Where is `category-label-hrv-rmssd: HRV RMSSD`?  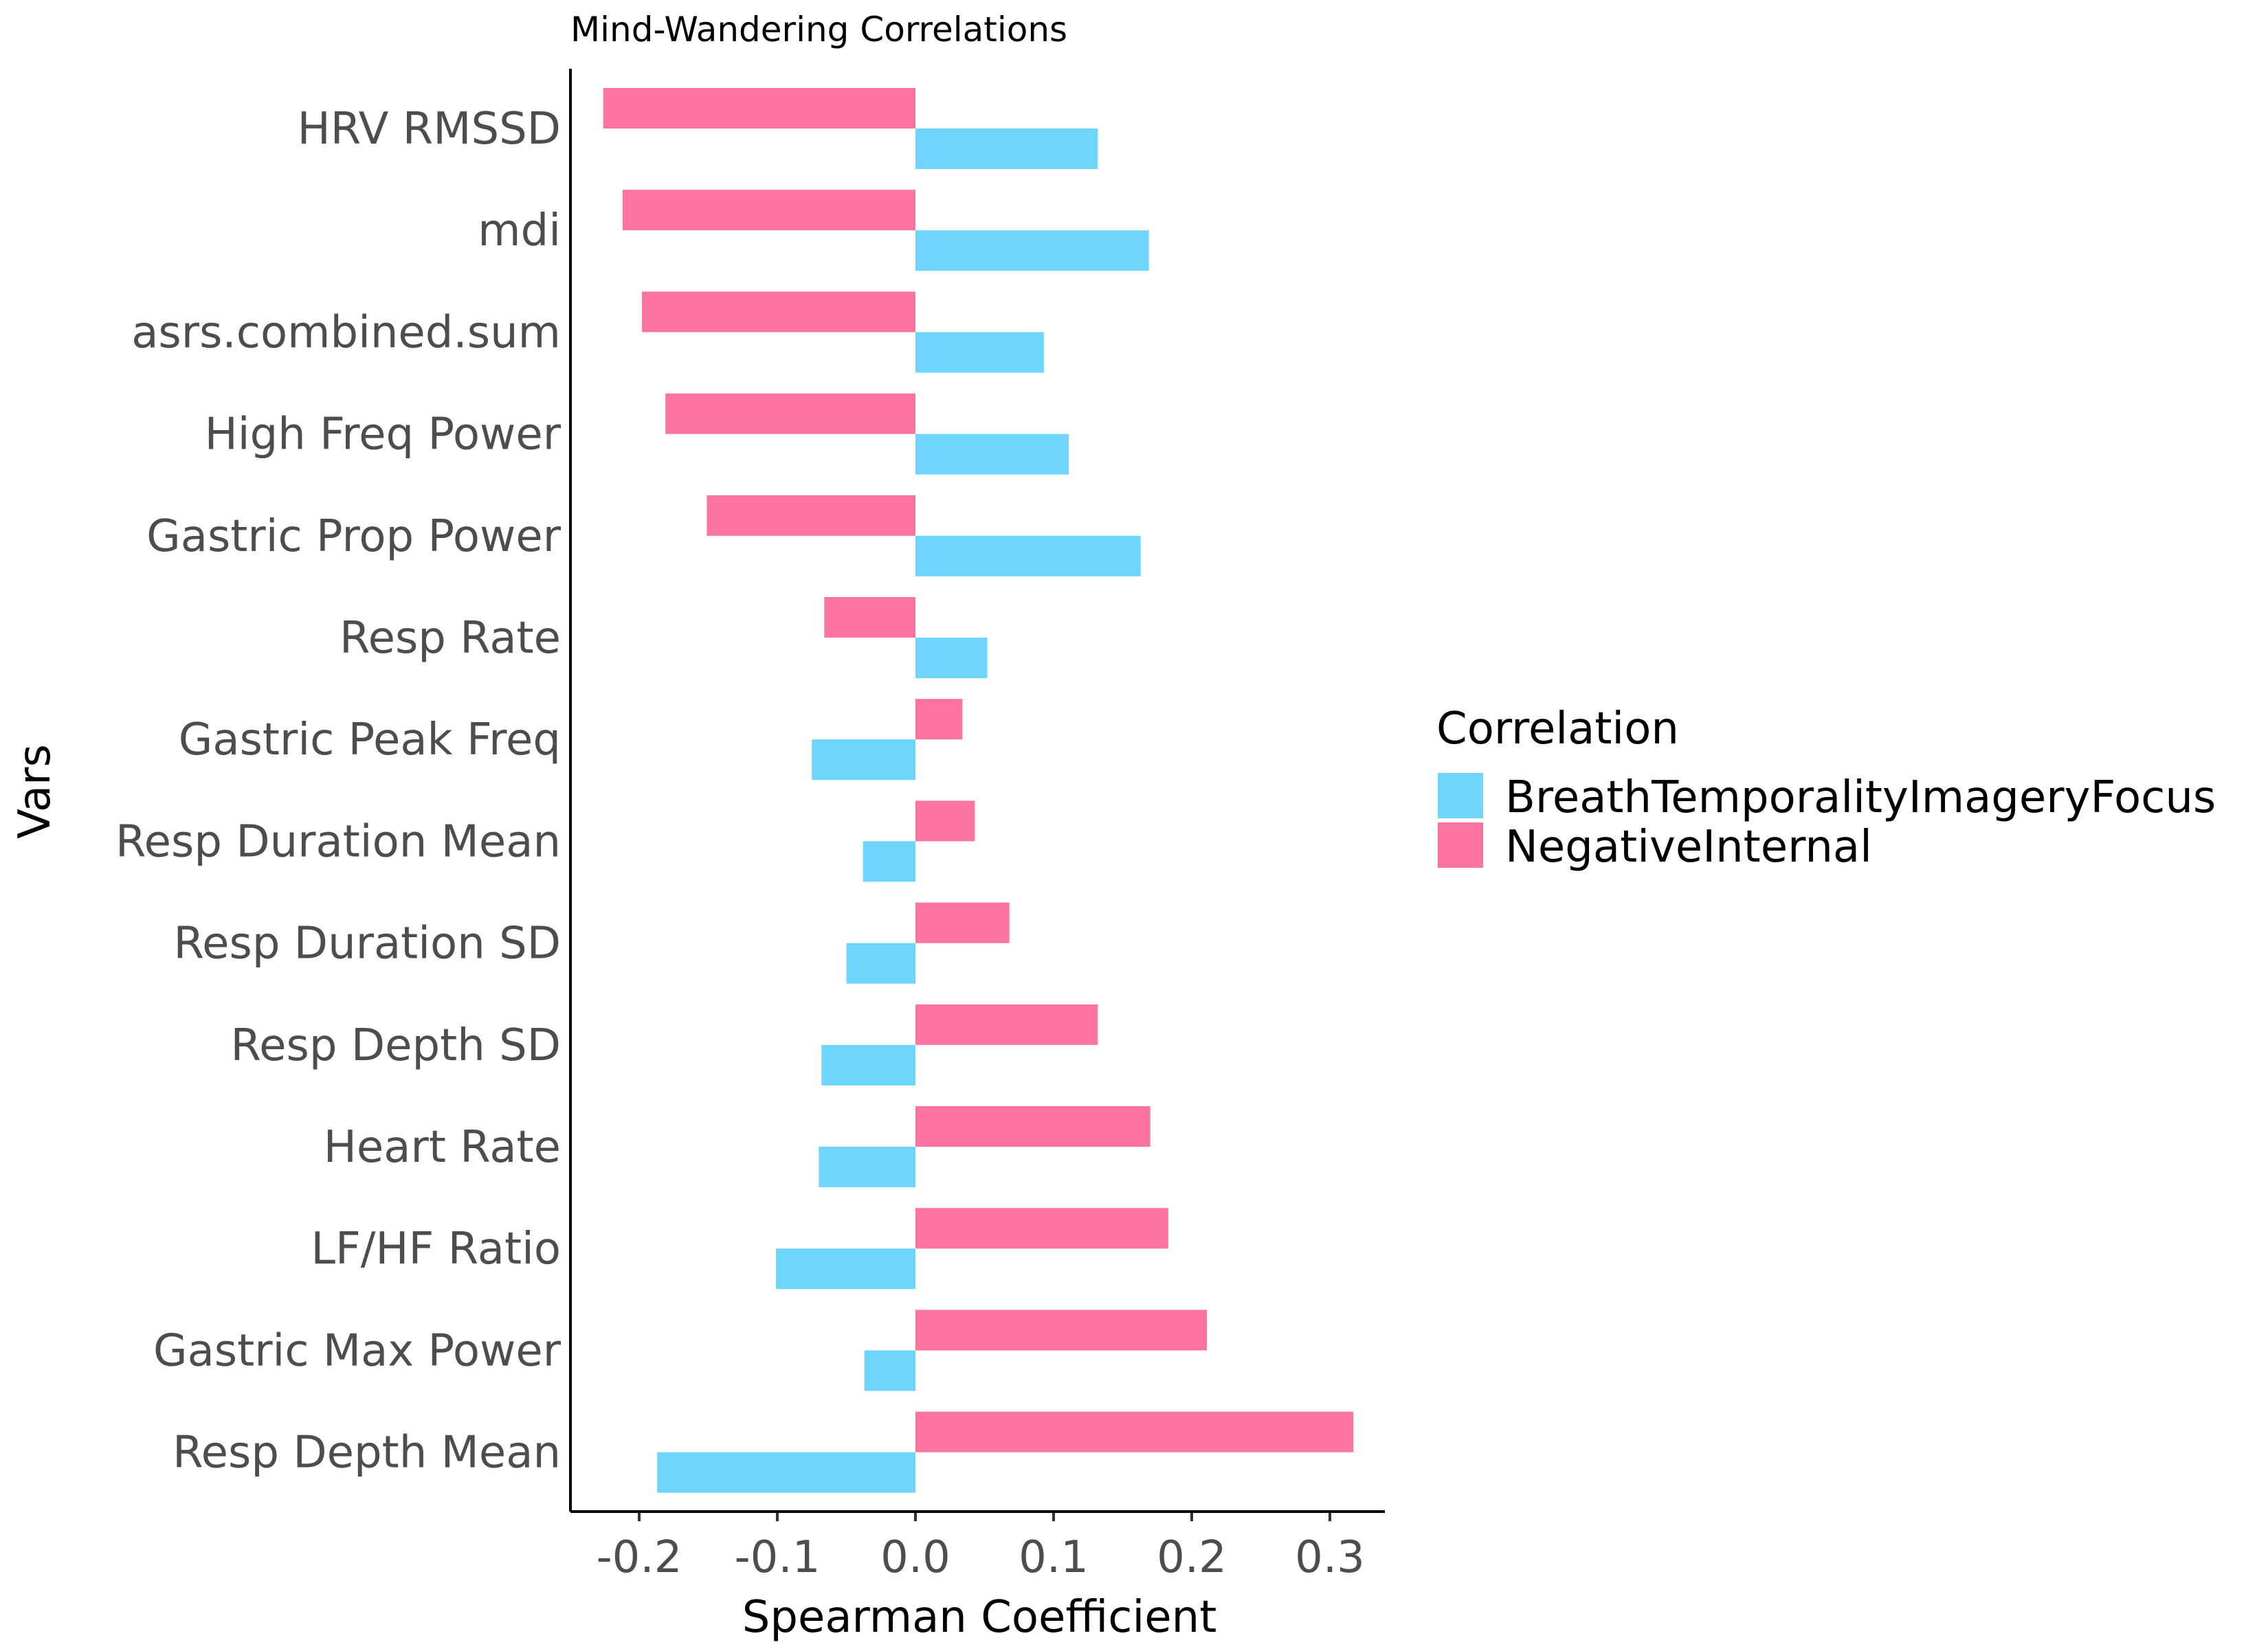 category-label-hrv-rmssd: HRV RMSSD is located at coordinates (429, 129).